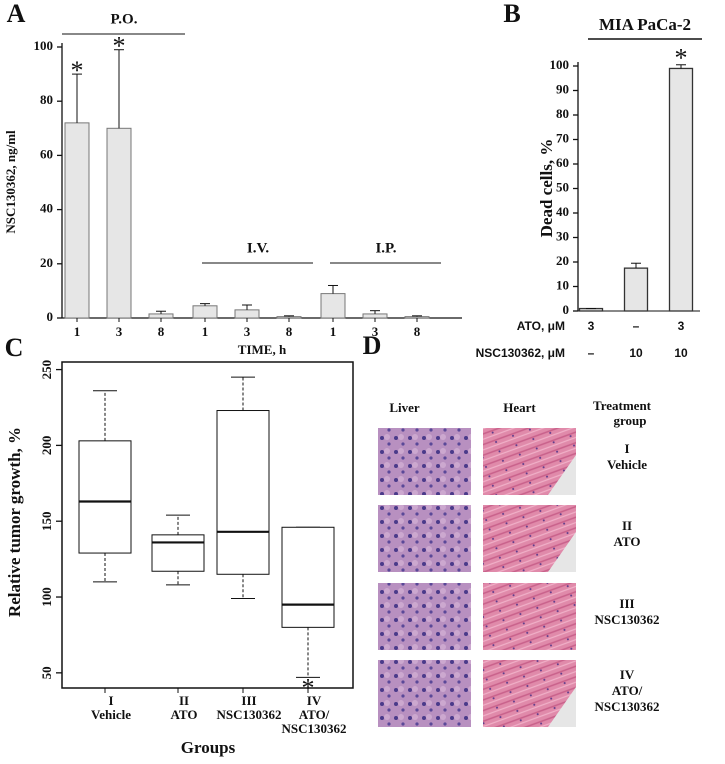  What do you see at coordinates (626, 448) in the screenshot?
I see `row-label: I` at bounding box center [626, 448].